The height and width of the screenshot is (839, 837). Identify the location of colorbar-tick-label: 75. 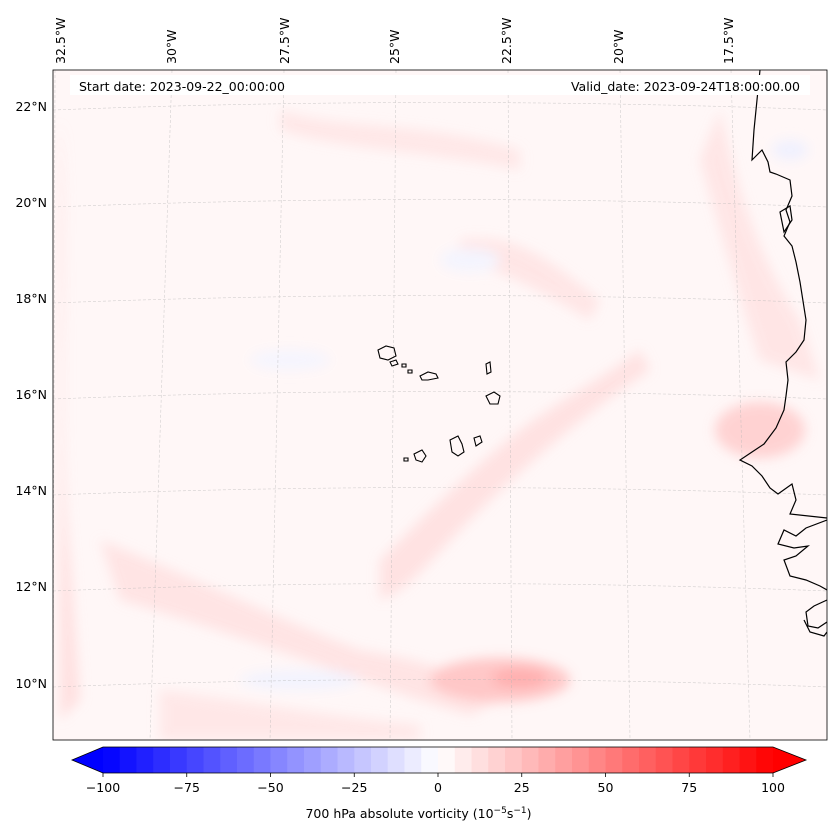
(689, 787).